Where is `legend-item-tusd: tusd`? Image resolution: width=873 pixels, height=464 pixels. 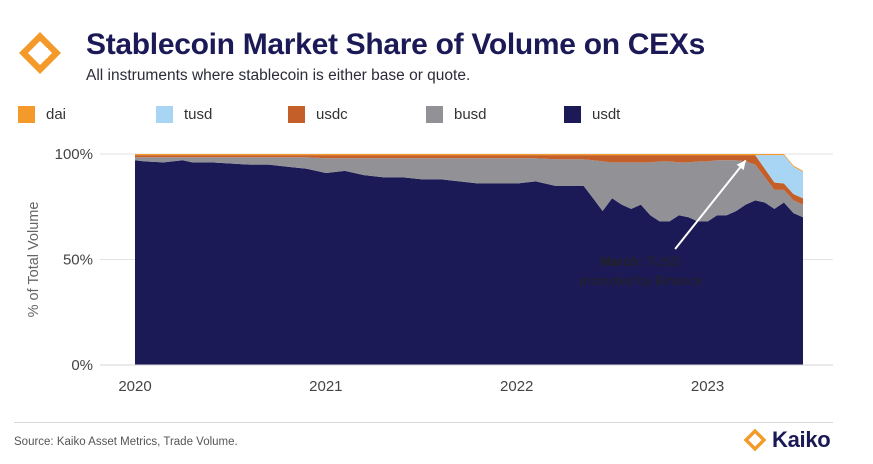
legend-item-tusd: tusd is located at coordinates (184, 114).